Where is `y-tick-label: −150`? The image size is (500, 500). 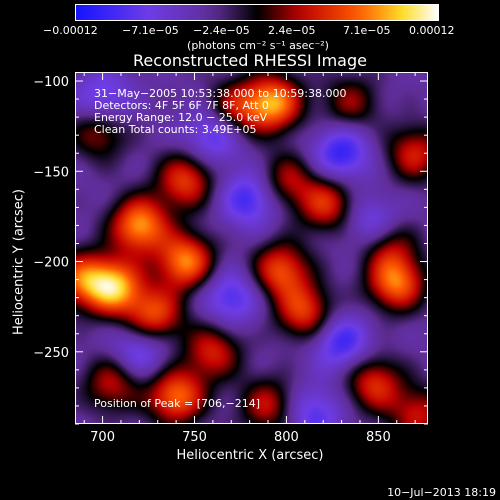 y-tick-label: −150 is located at coordinates (51, 172).